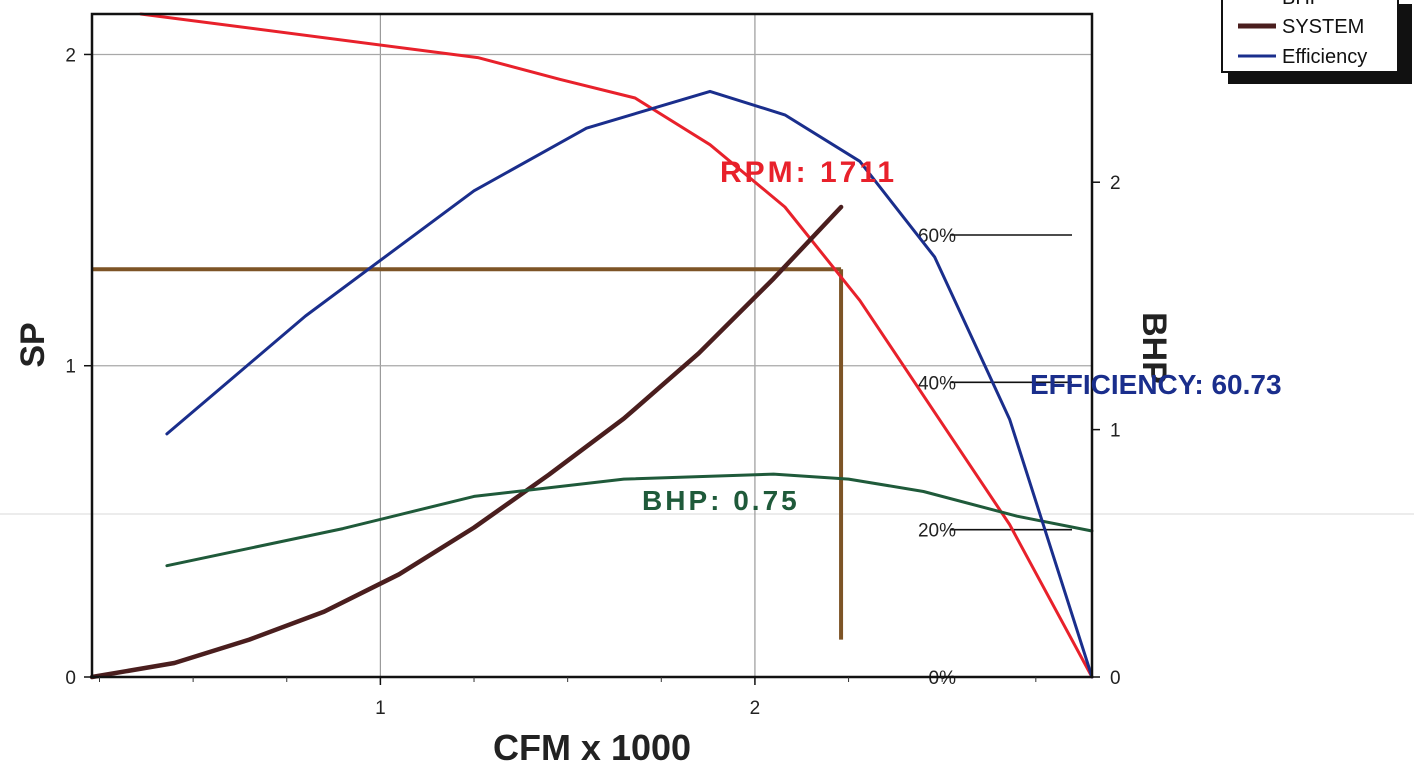 This screenshot has width=1414, height=766. I want to click on legend-label: Efficiency, so click(1324, 57).